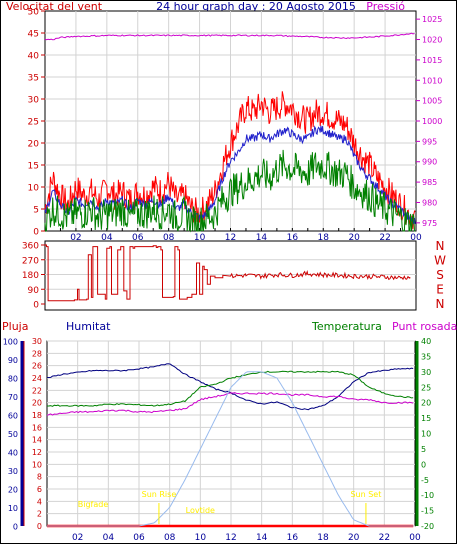  I want to click on wind-low-line, so click(230, 191).